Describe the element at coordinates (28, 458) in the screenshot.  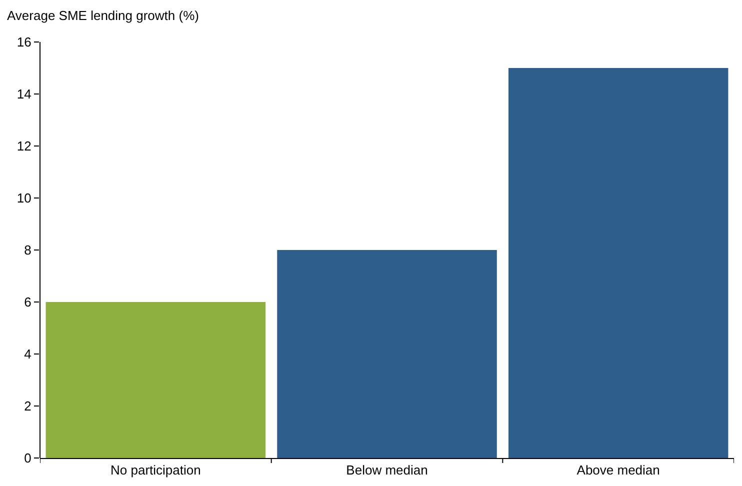
I see `y-tick-label: 0` at that location.